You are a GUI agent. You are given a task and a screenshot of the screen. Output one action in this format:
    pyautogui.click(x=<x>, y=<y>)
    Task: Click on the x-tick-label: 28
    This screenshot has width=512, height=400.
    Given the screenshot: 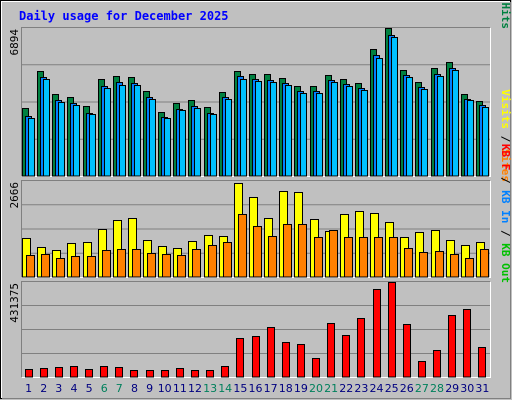 What is the action you would take?
    pyautogui.click(x=437, y=388)
    